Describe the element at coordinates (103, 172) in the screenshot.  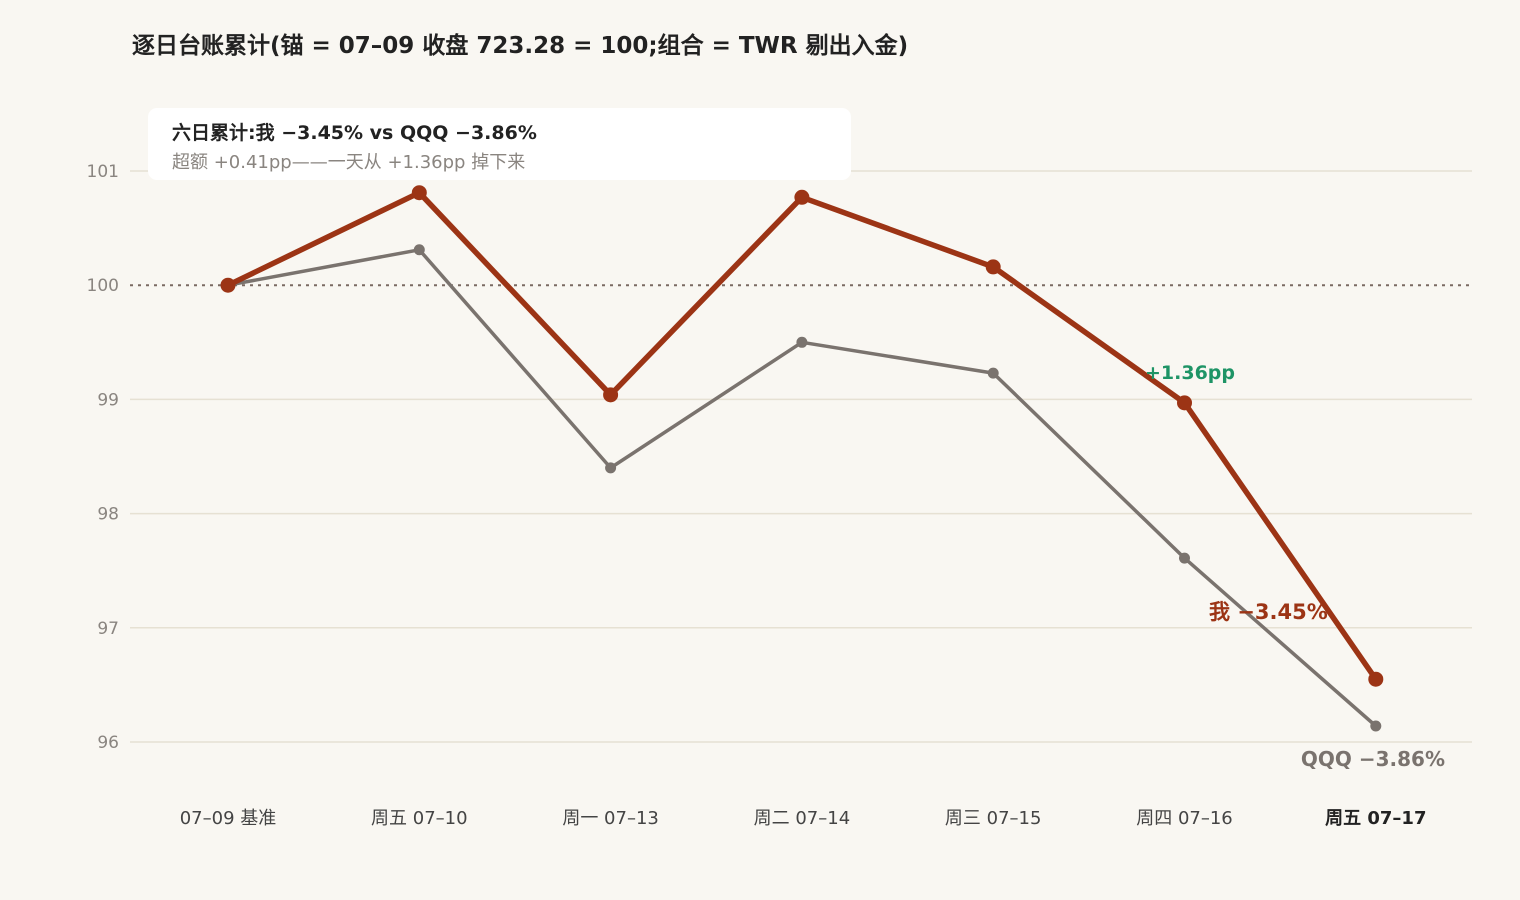
I see `y-tick-label: 101` at that location.